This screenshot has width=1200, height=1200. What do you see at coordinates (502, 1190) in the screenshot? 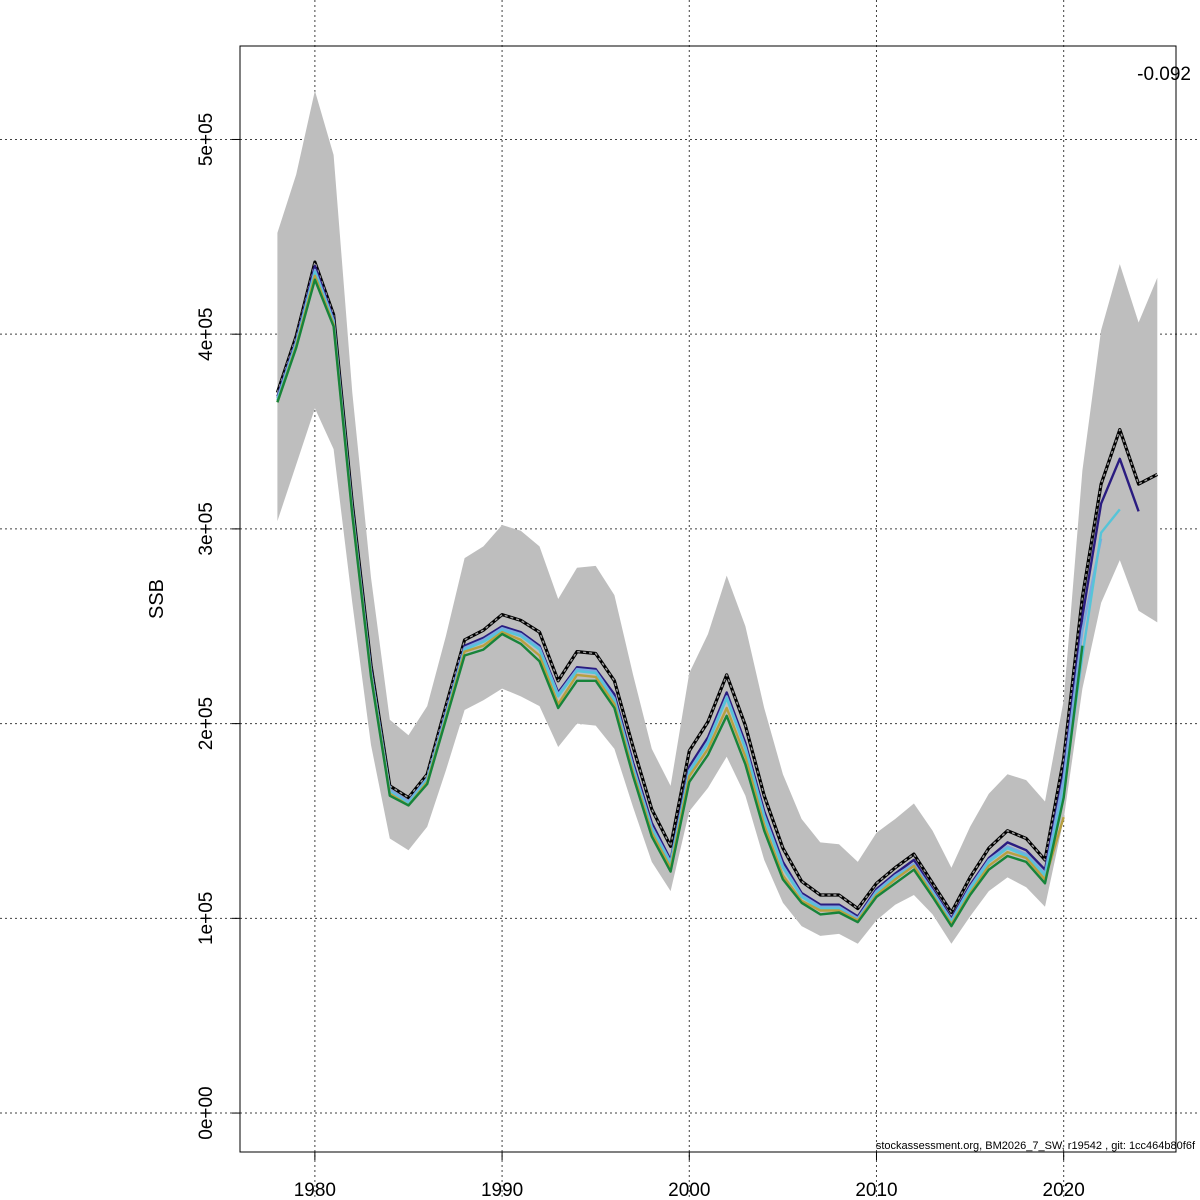
I see `x-tick-label-1990: 1990` at bounding box center [502, 1190].